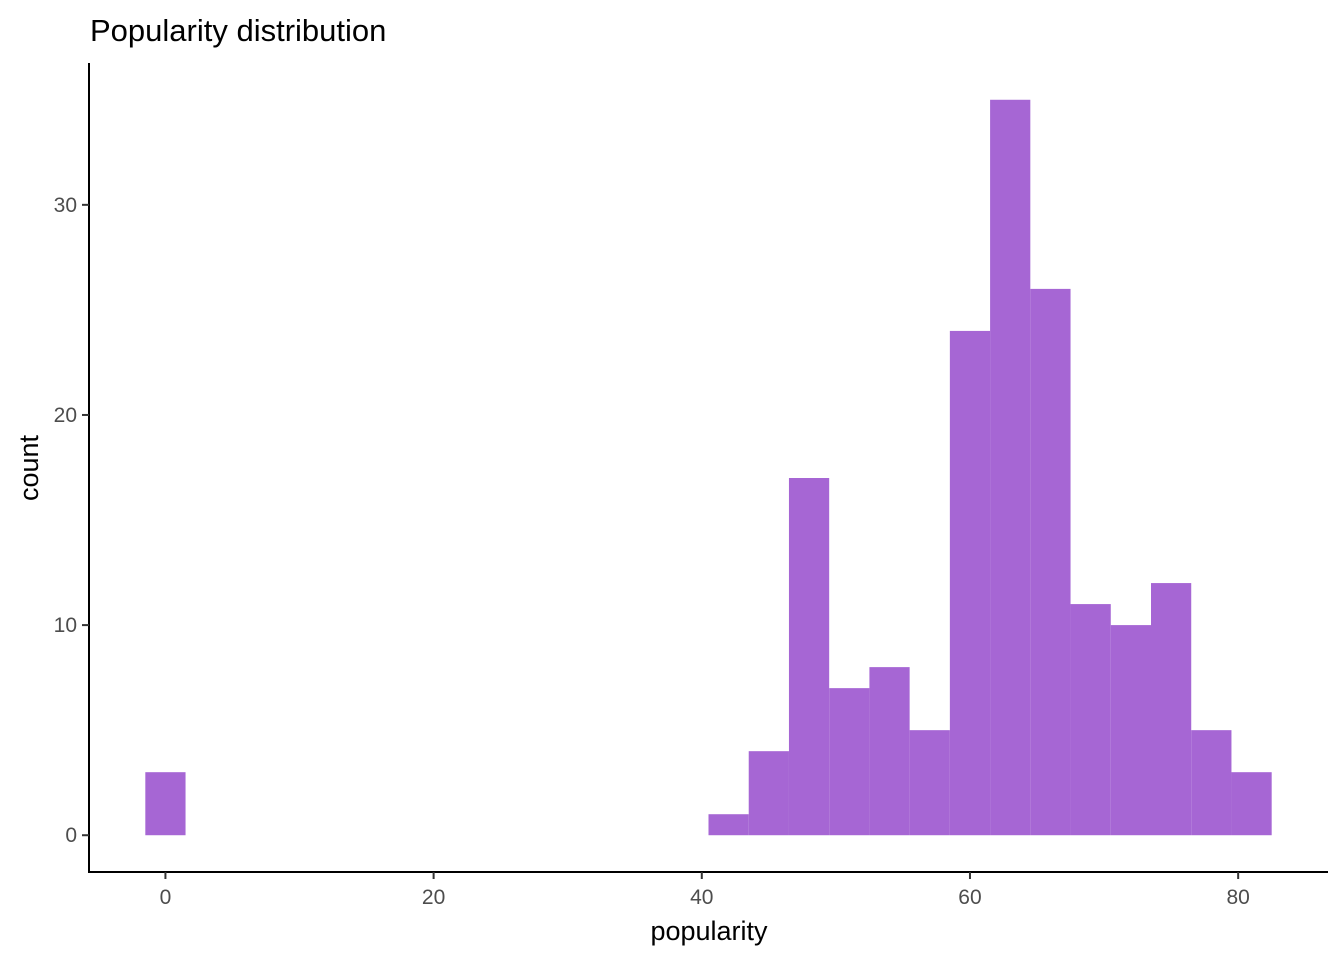 The image size is (1344, 960). Describe the element at coordinates (71, 520) in the screenshot. I see `y-axis-ticks: 0 10 20 30` at that location.